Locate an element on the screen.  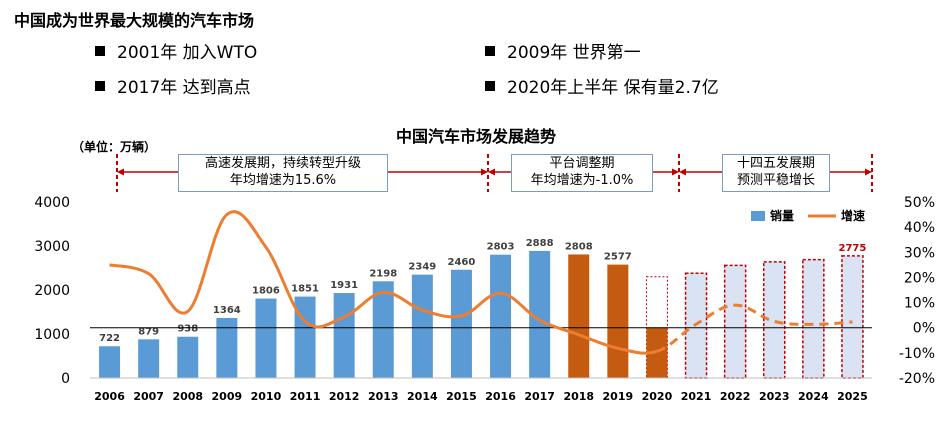
x-tick-label: 2012 is located at coordinates (344, 396).